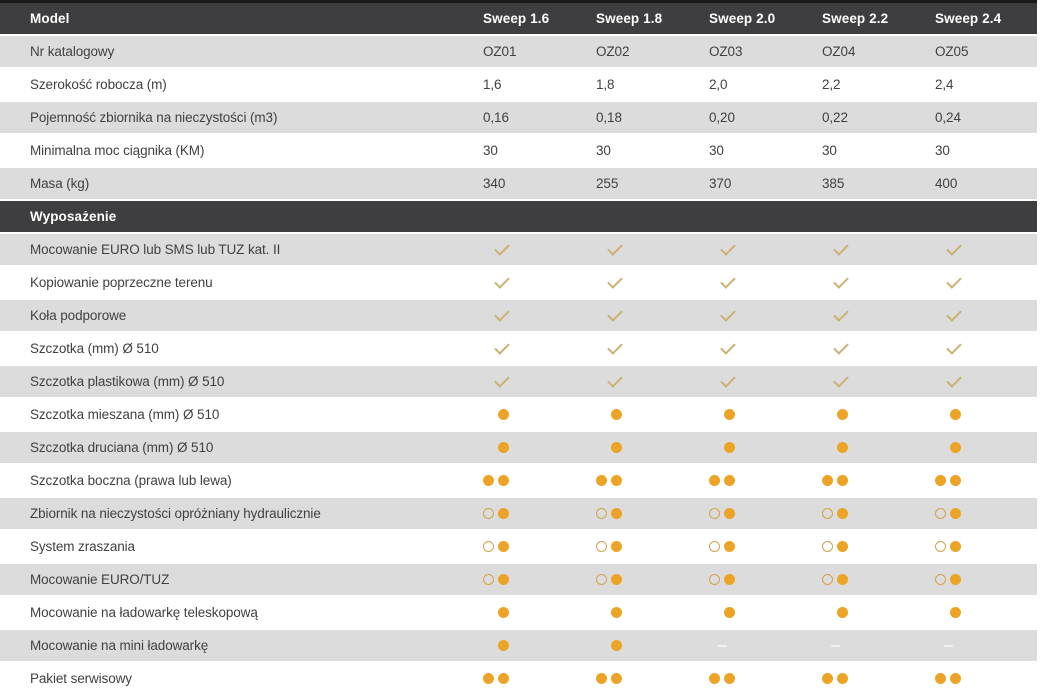 This screenshot has height=696, width=1041. What do you see at coordinates (980, 117) in the screenshot?
I see `spec-value-col5: 0,24` at bounding box center [980, 117].